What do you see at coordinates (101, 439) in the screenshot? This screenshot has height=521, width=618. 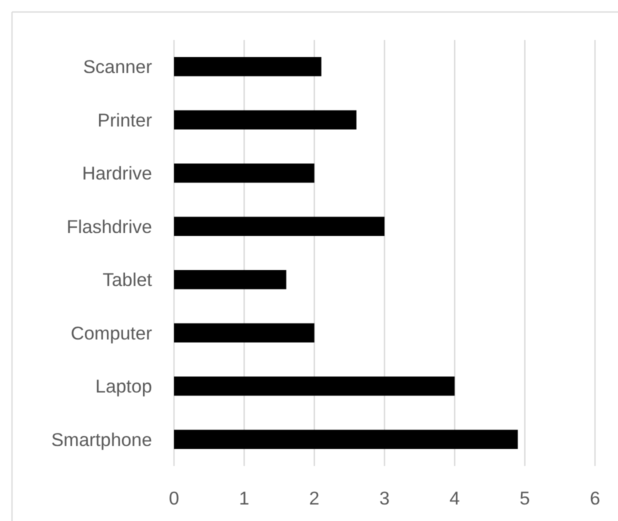 I see `y-tick-label: Smartphone` at bounding box center [101, 439].